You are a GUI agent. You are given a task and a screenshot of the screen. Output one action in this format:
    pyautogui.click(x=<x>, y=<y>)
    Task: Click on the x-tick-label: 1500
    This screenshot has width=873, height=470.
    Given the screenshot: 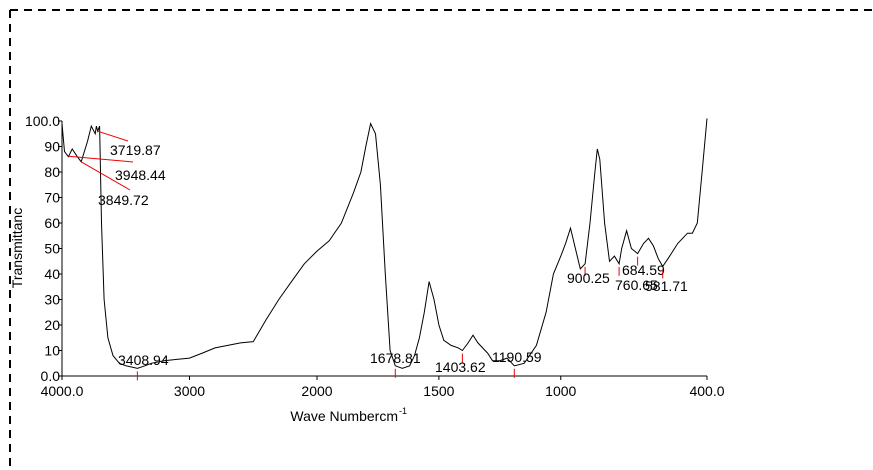 What is the action you would take?
    pyautogui.click(x=438, y=391)
    